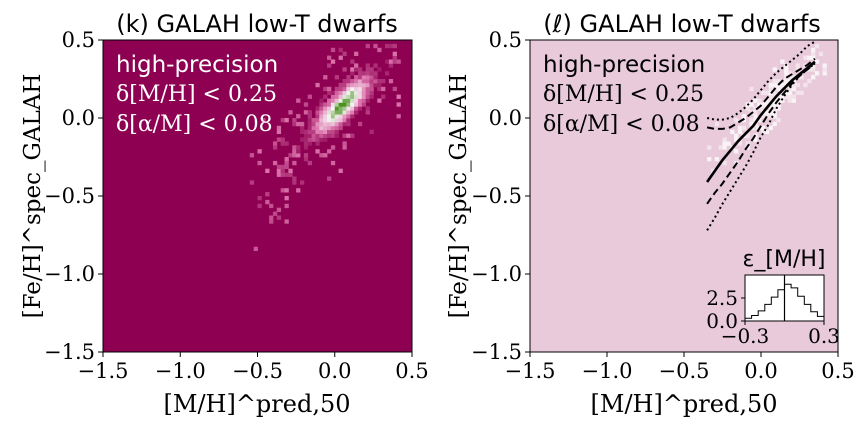 The height and width of the screenshot is (432, 864). I want to click on inset-y-tick-label: 0.0, so click(722, 321).